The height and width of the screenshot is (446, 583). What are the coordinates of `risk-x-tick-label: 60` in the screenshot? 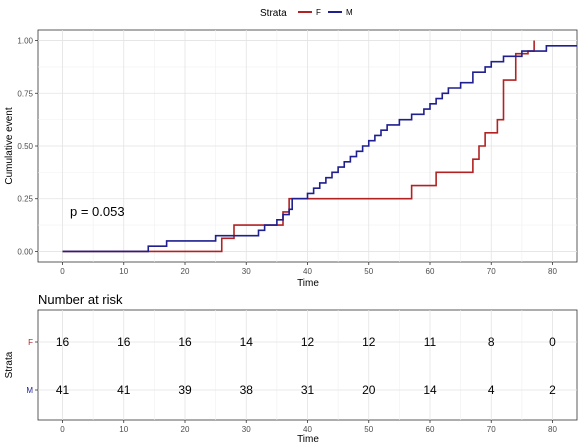 It's located at (430, 429).